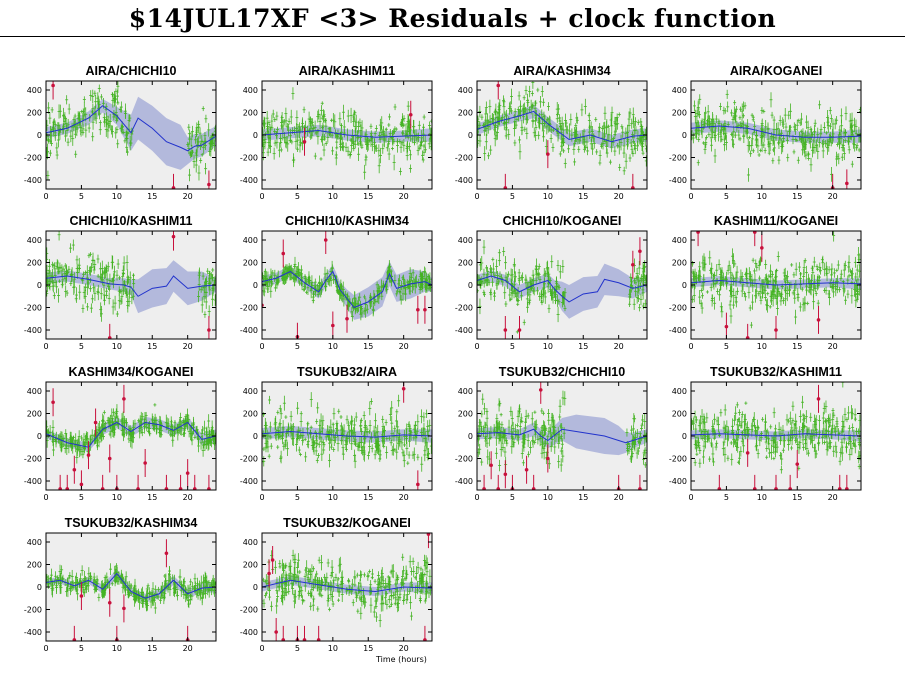  Describe the element at coordinates (333, 497) in the screenshot. I see `x-tick-label: 10` at that location.